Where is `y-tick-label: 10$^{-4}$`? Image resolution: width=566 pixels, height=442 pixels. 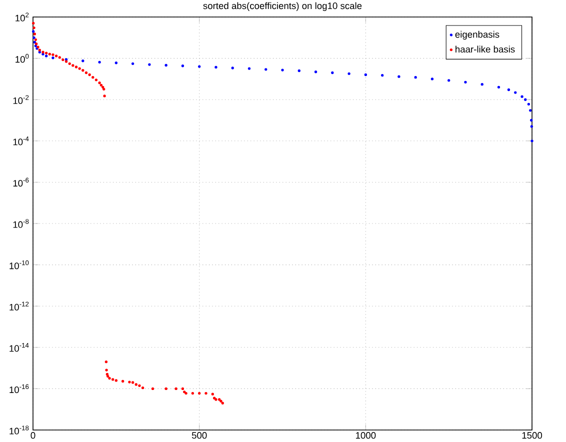
y-tick-label: 10$^{-4}$ is located at coordinates (21, 141).